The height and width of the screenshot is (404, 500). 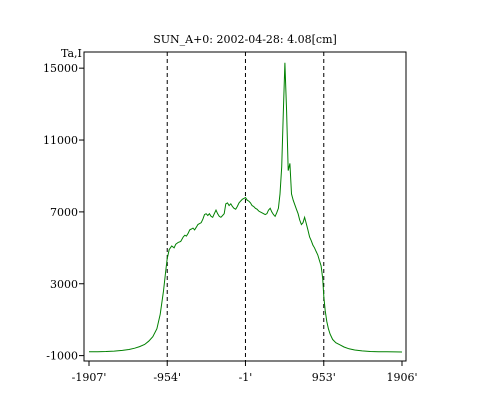 I want to click on y-tick-label-4: 15000, so click(x=60, y=68).